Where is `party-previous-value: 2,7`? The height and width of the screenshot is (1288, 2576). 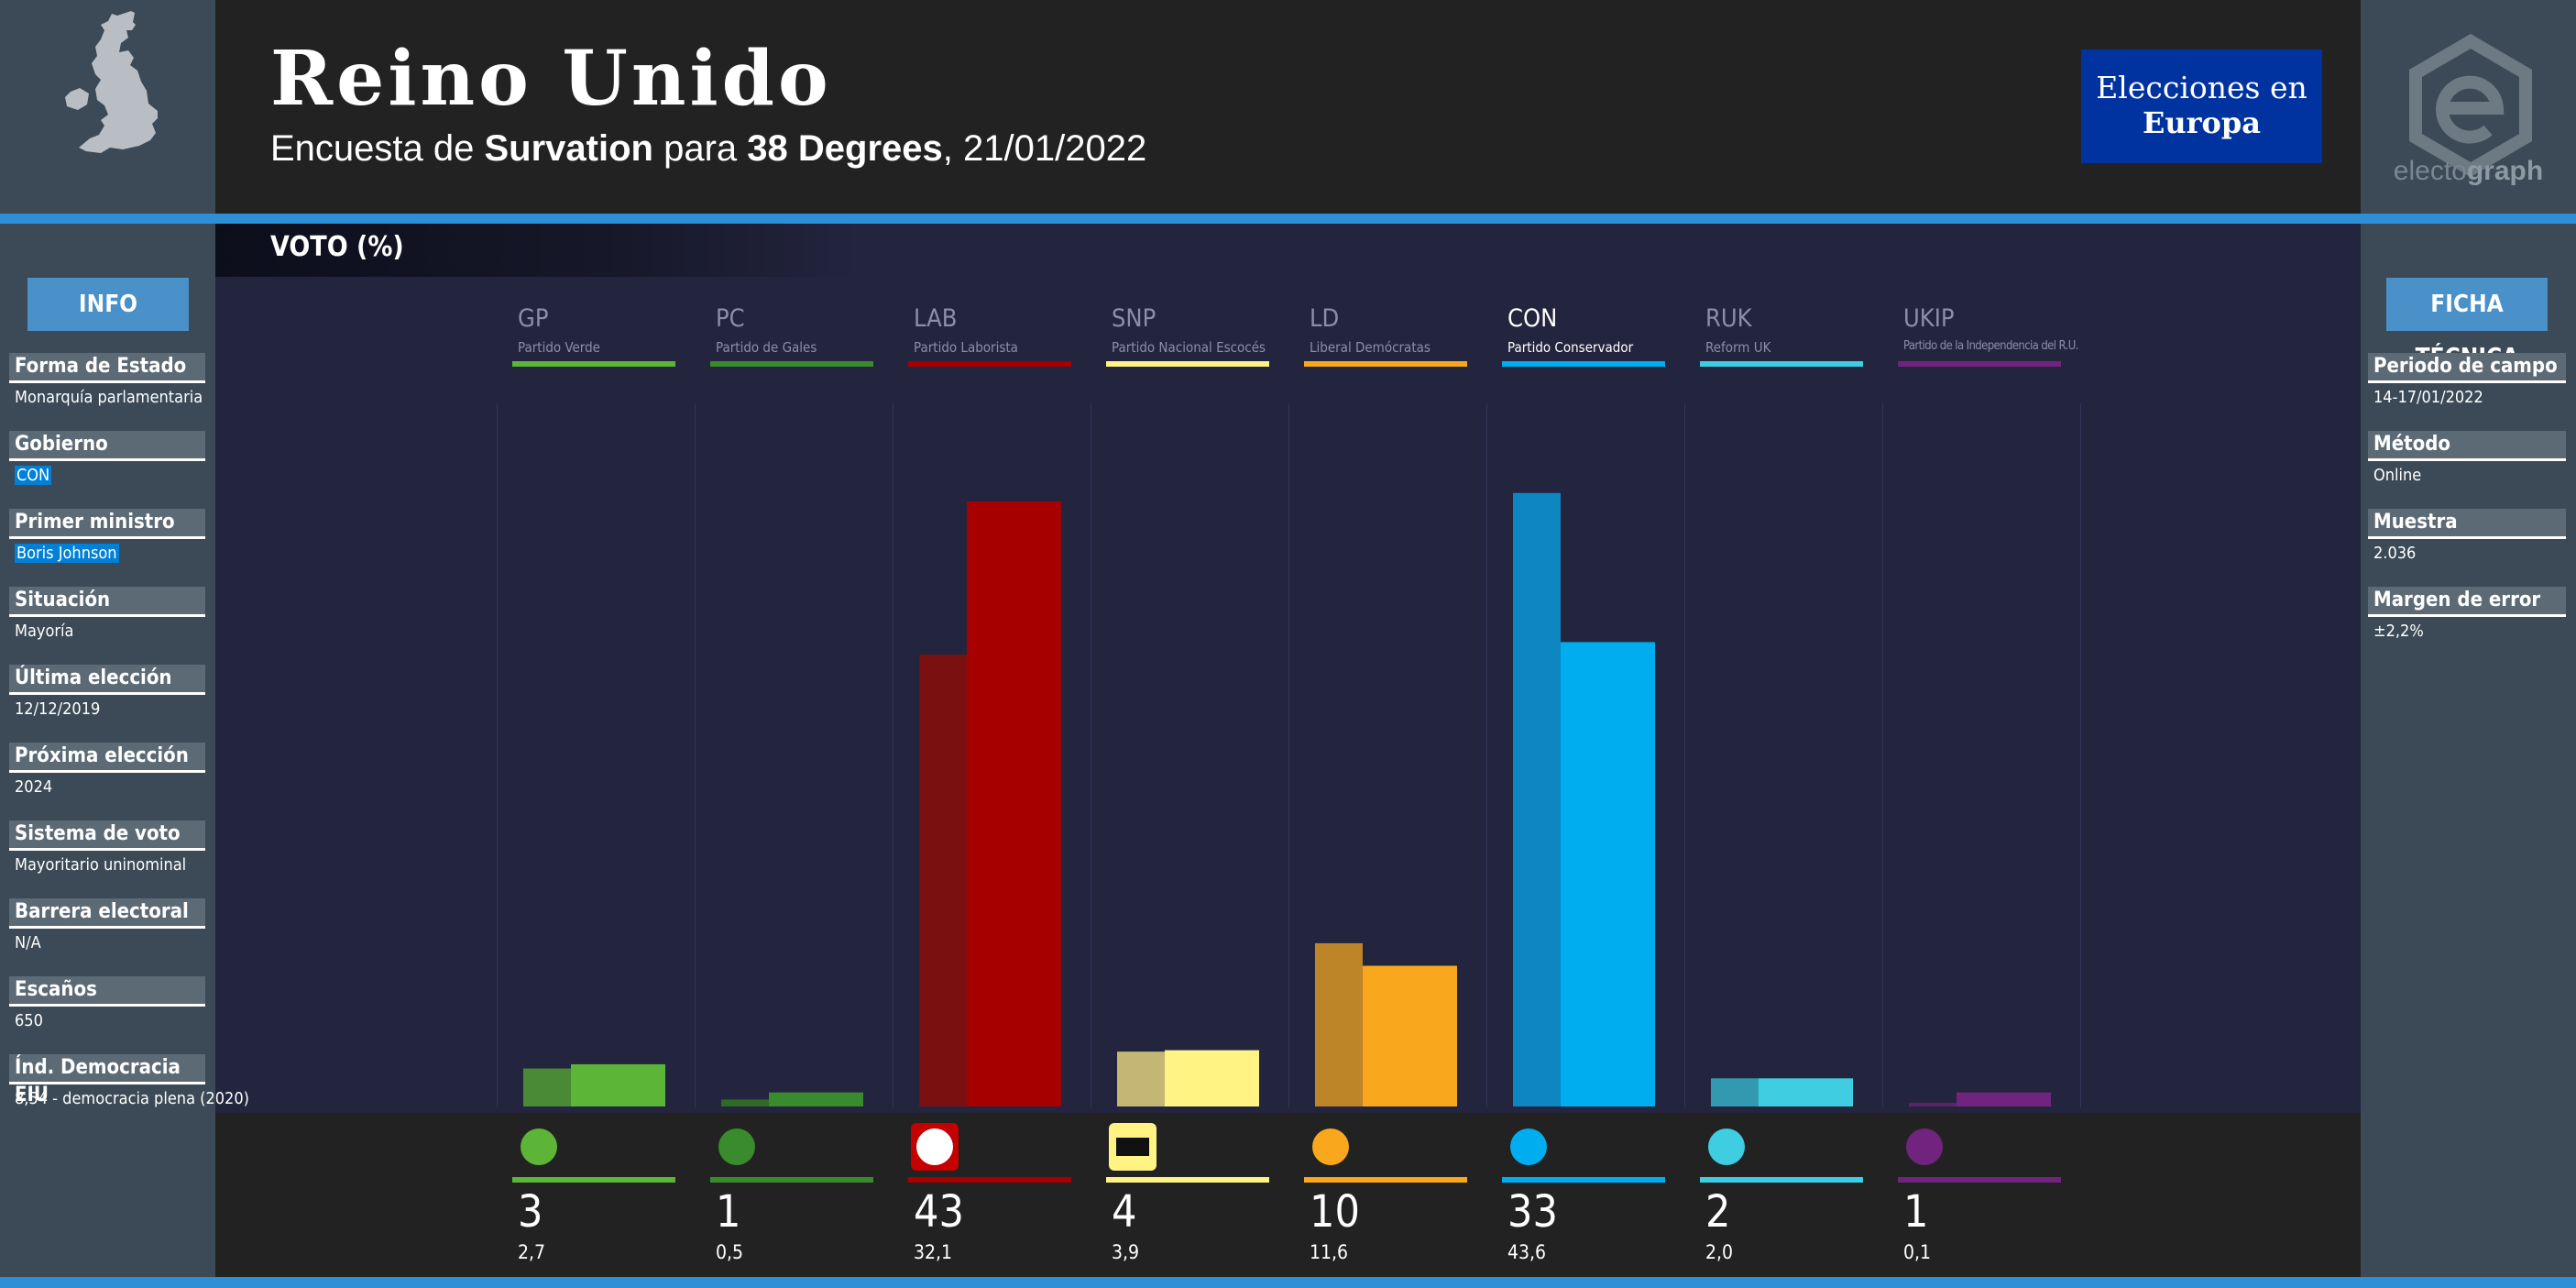 party-previous-value: 2,7 is located at coordinates (532, 1252).